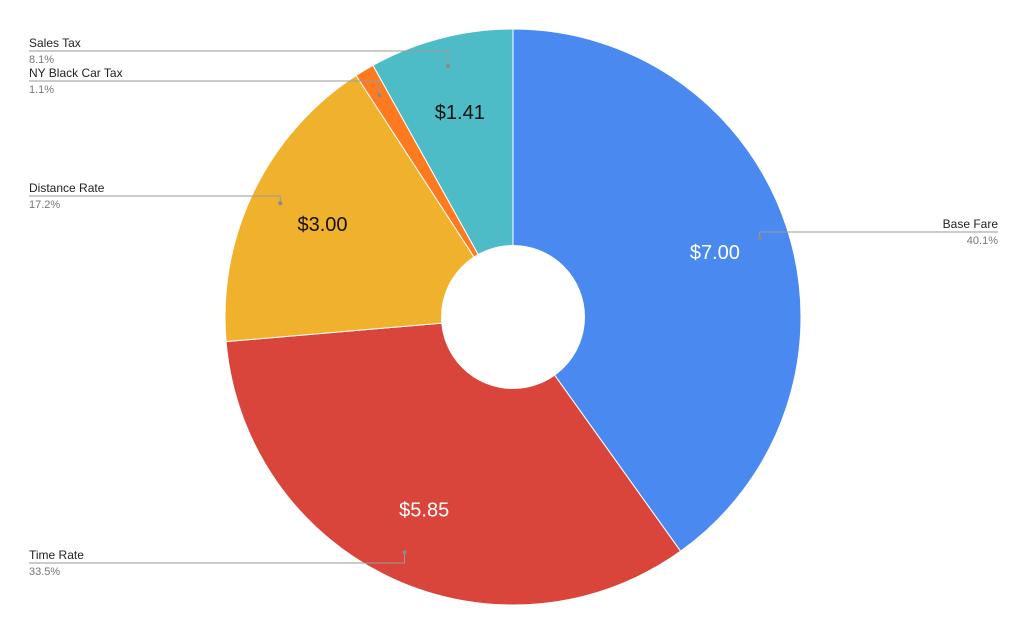 This screenshot has width=1024, height=633. Describe the element at coordinates (76, 73) in the screenshot. I see `legend-label-ny-black-car-tax: NY Black Car Tax` at that location.